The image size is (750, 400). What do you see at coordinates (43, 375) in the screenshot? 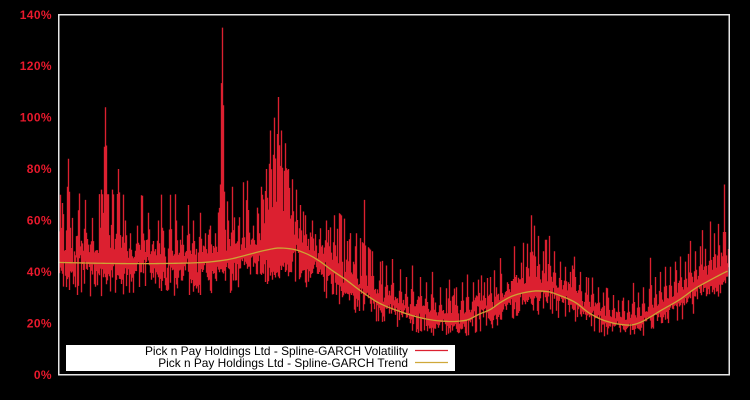
I see `svg-text: 0%` at bounding box center [43, 375].